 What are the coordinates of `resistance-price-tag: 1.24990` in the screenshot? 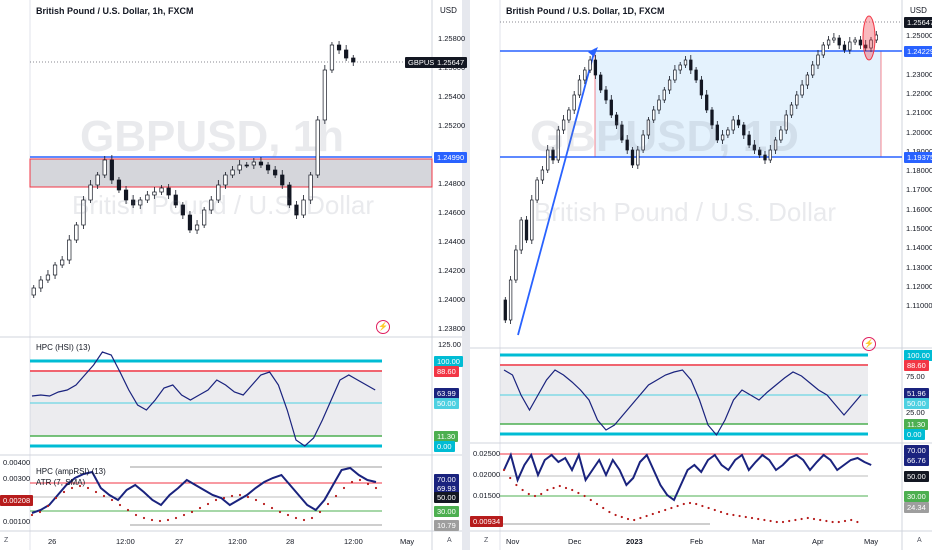 It's located at (451, 157).